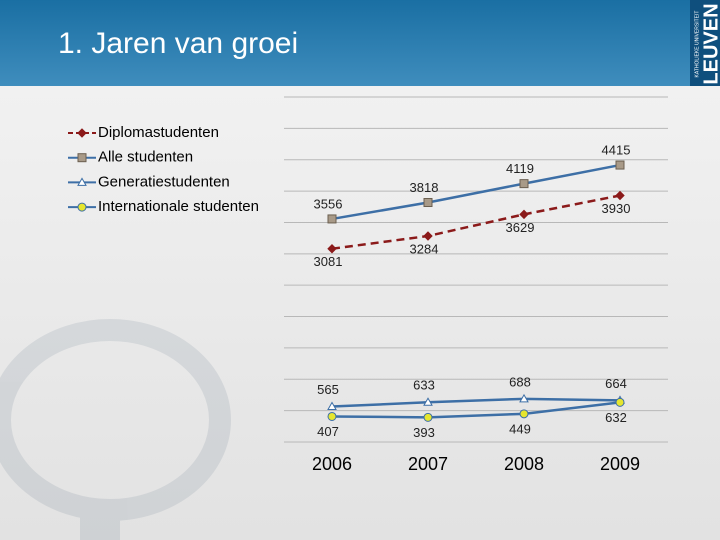  I want to click on data-label: 3629, so click(520, 227).